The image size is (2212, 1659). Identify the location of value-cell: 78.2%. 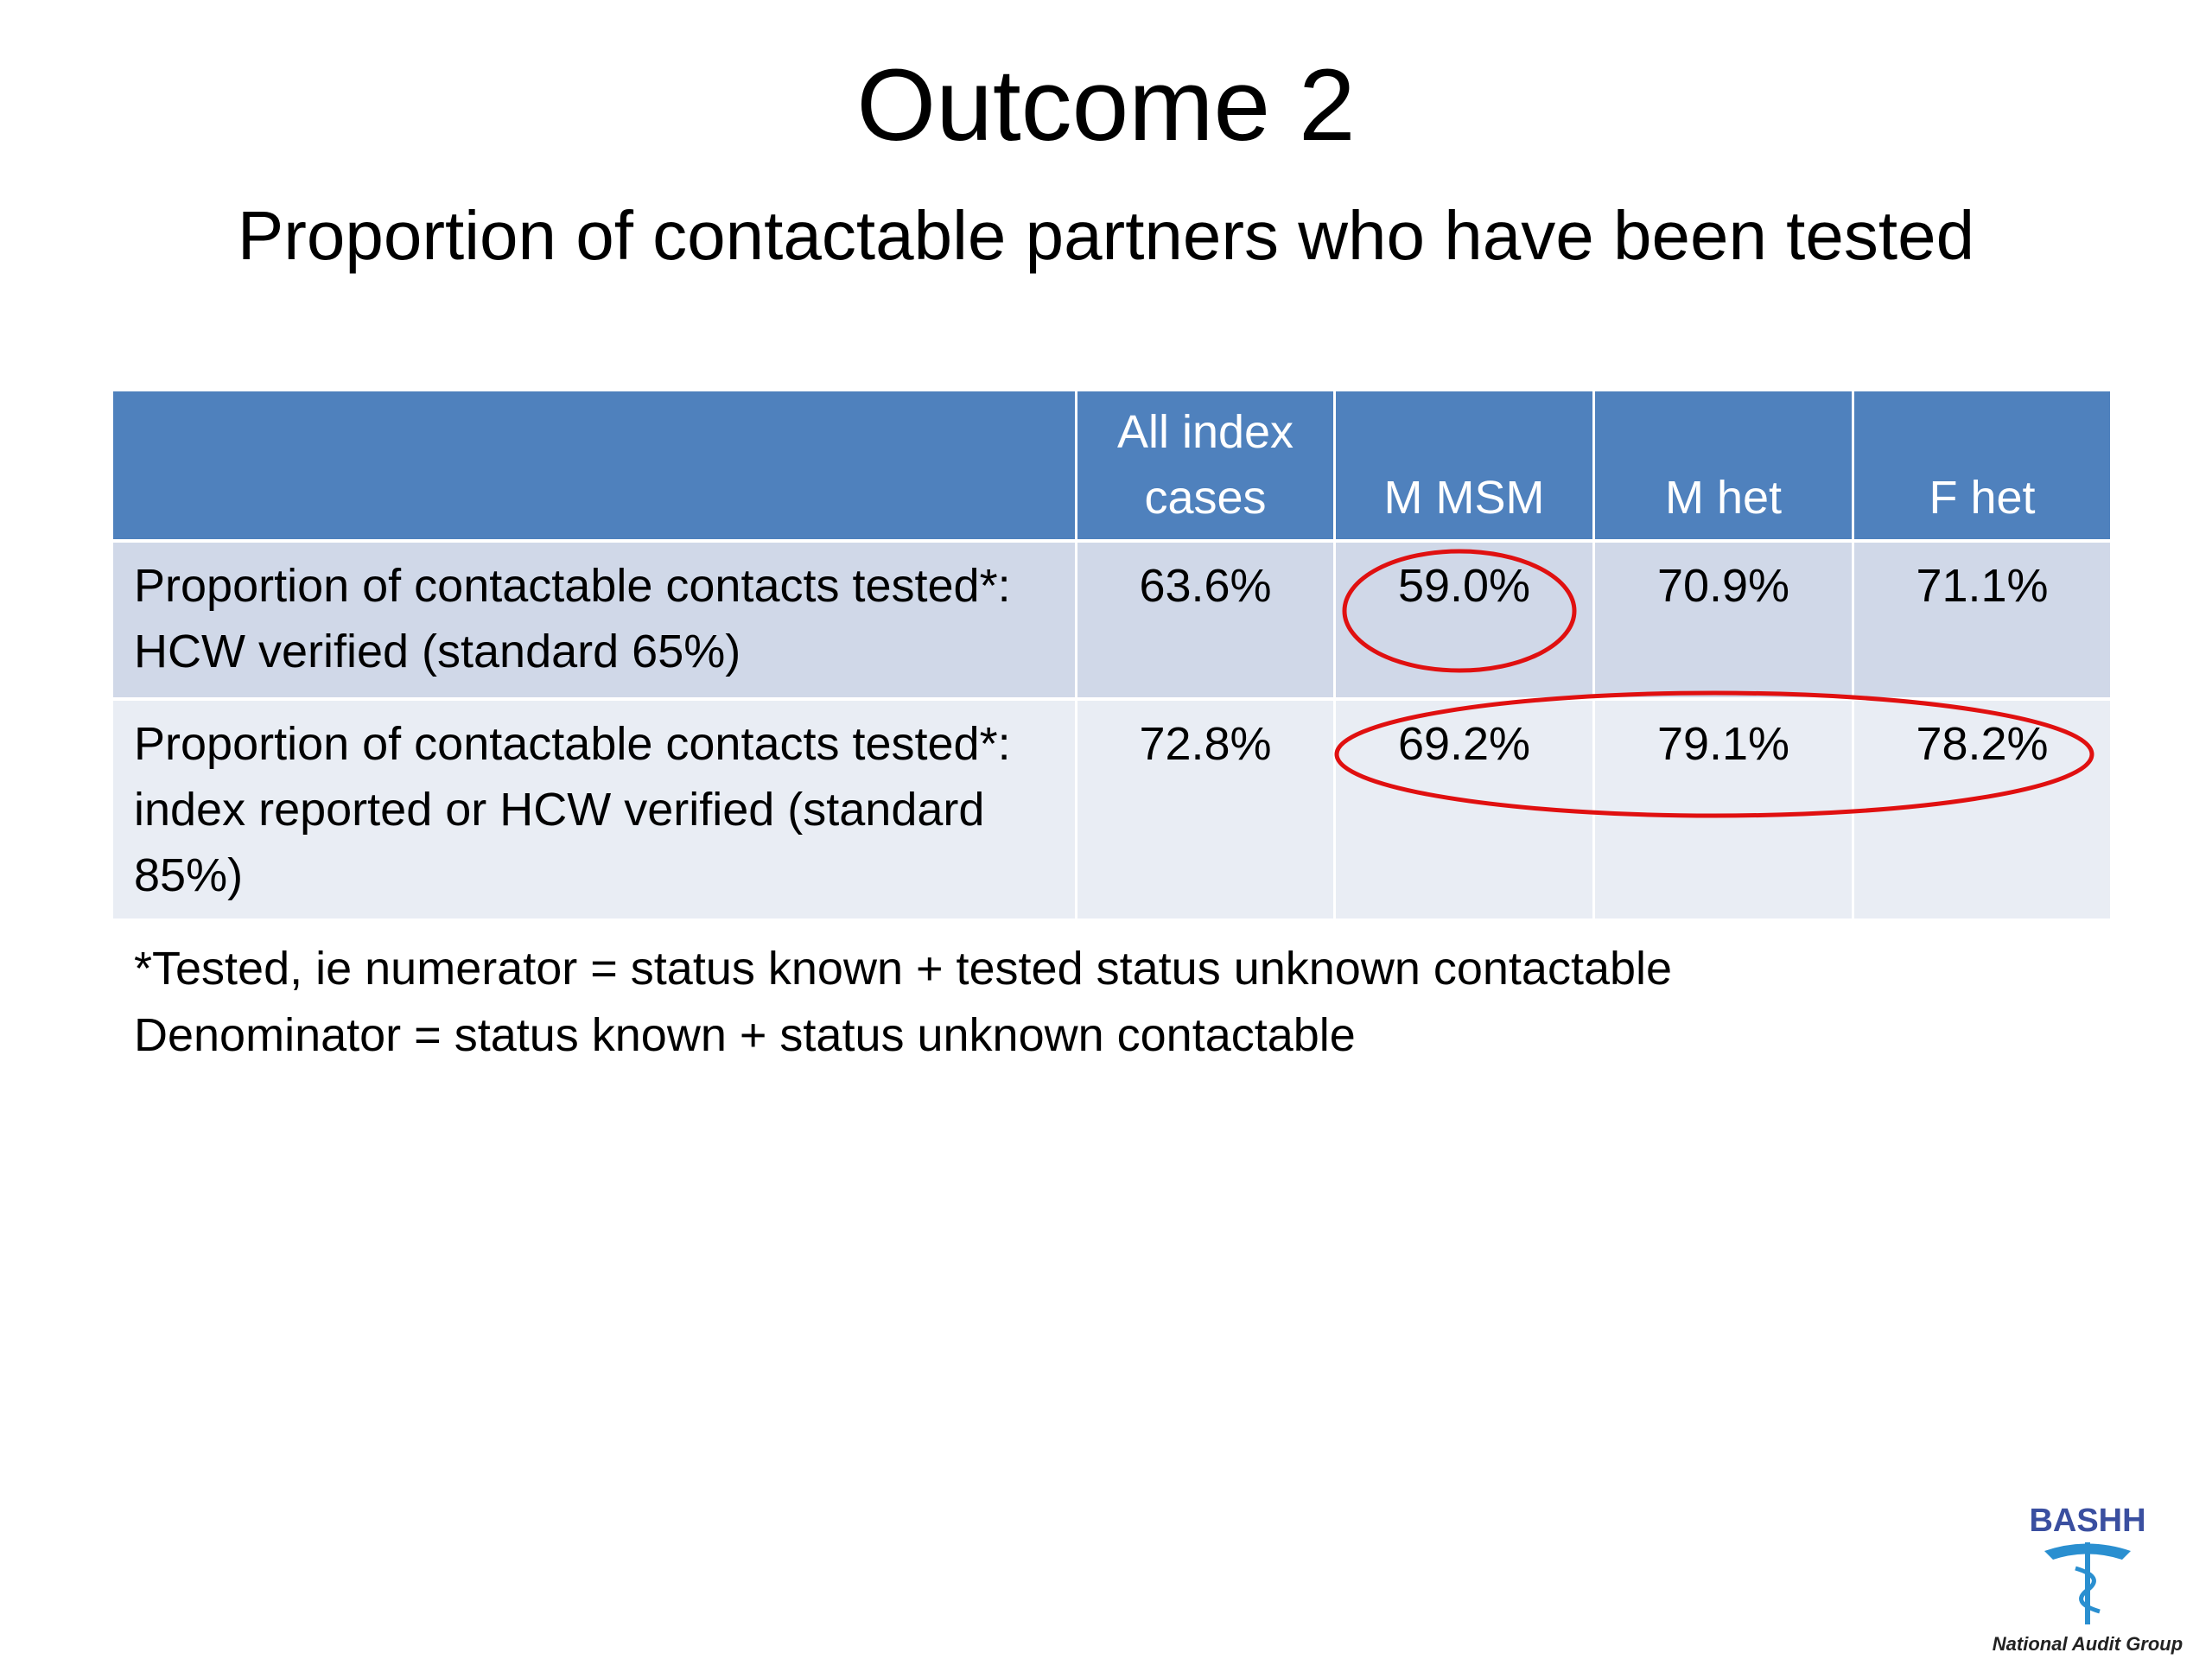
(1982, 809).